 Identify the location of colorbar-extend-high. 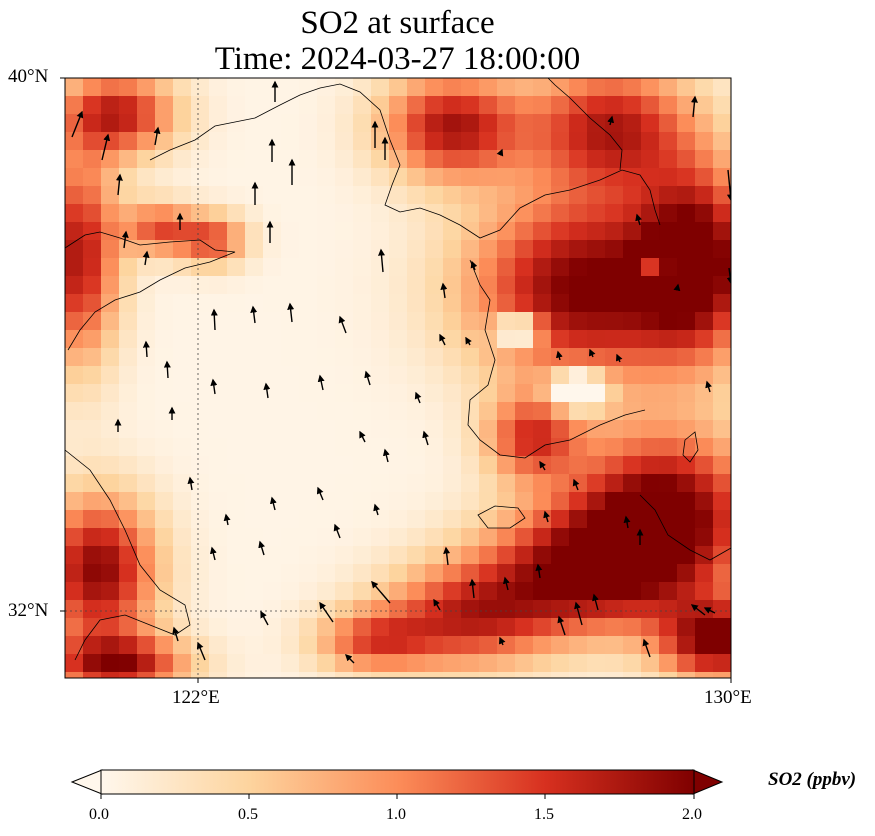
(708, 782).